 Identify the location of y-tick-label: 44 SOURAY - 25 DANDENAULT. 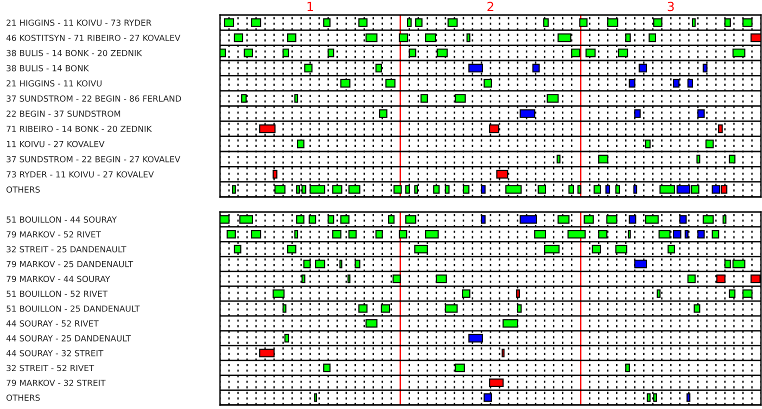
(68, 338).